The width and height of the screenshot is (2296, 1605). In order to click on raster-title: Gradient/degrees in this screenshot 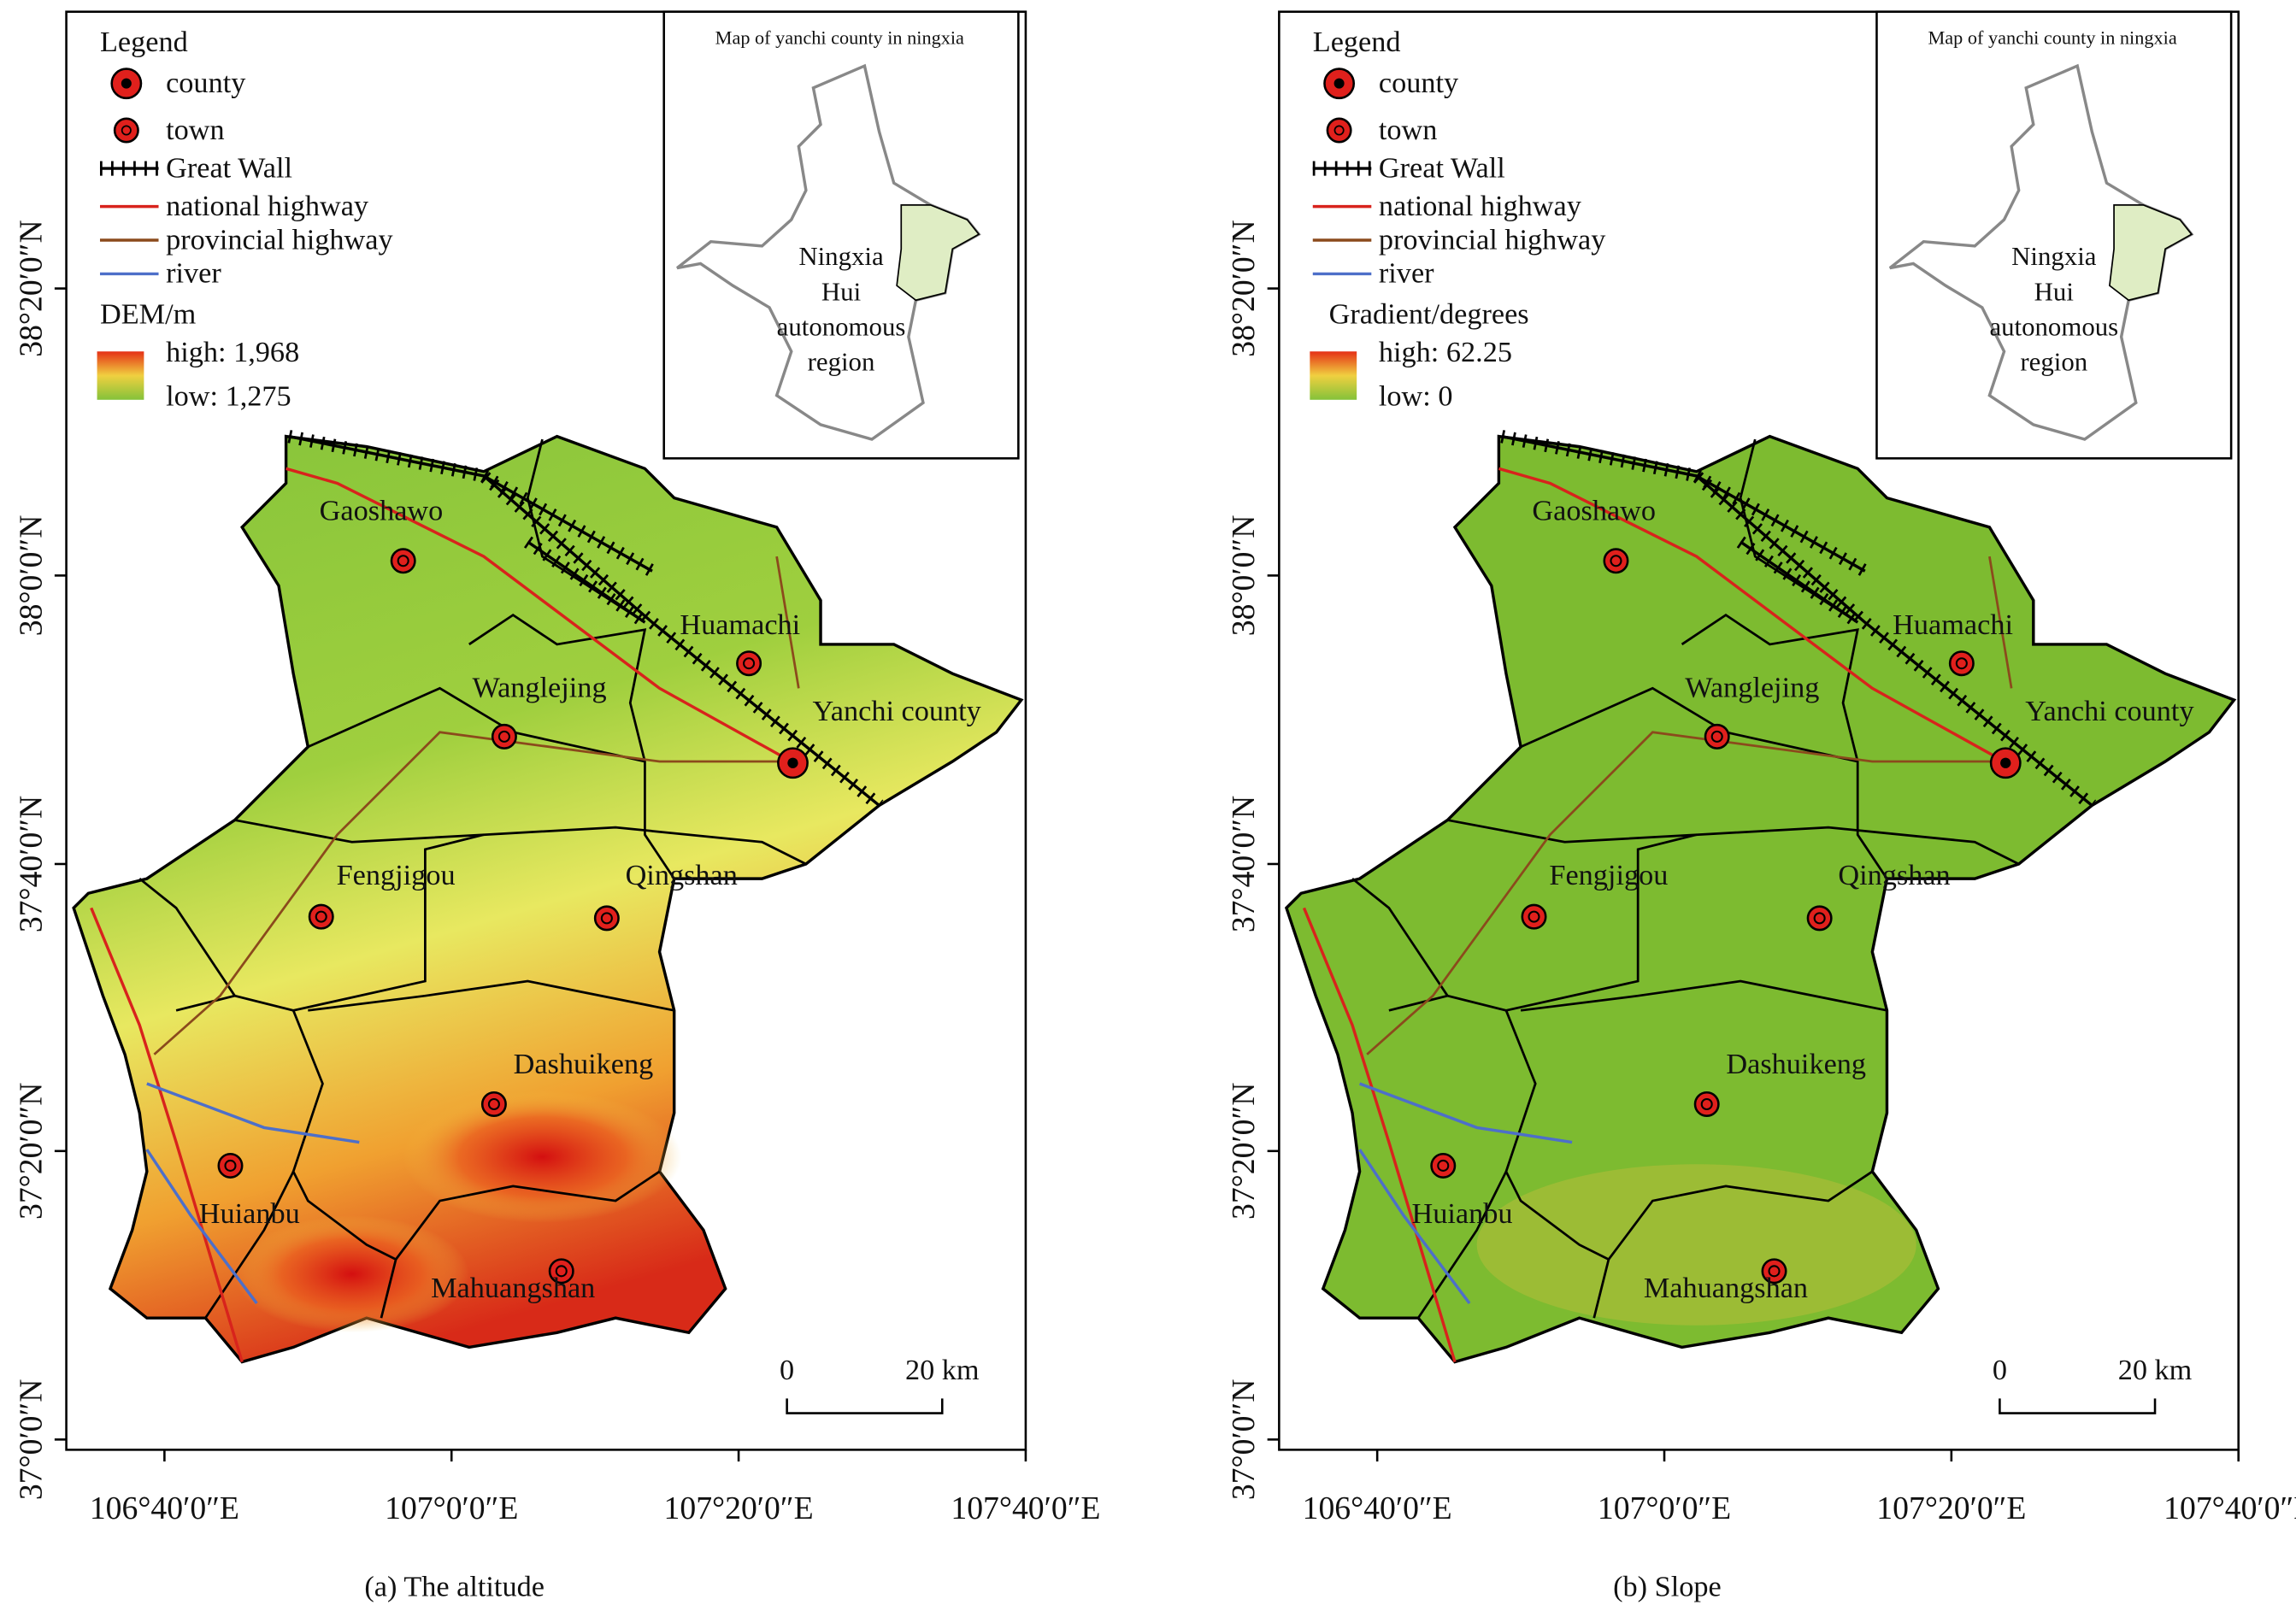, I will do `click(1429, 315)`.